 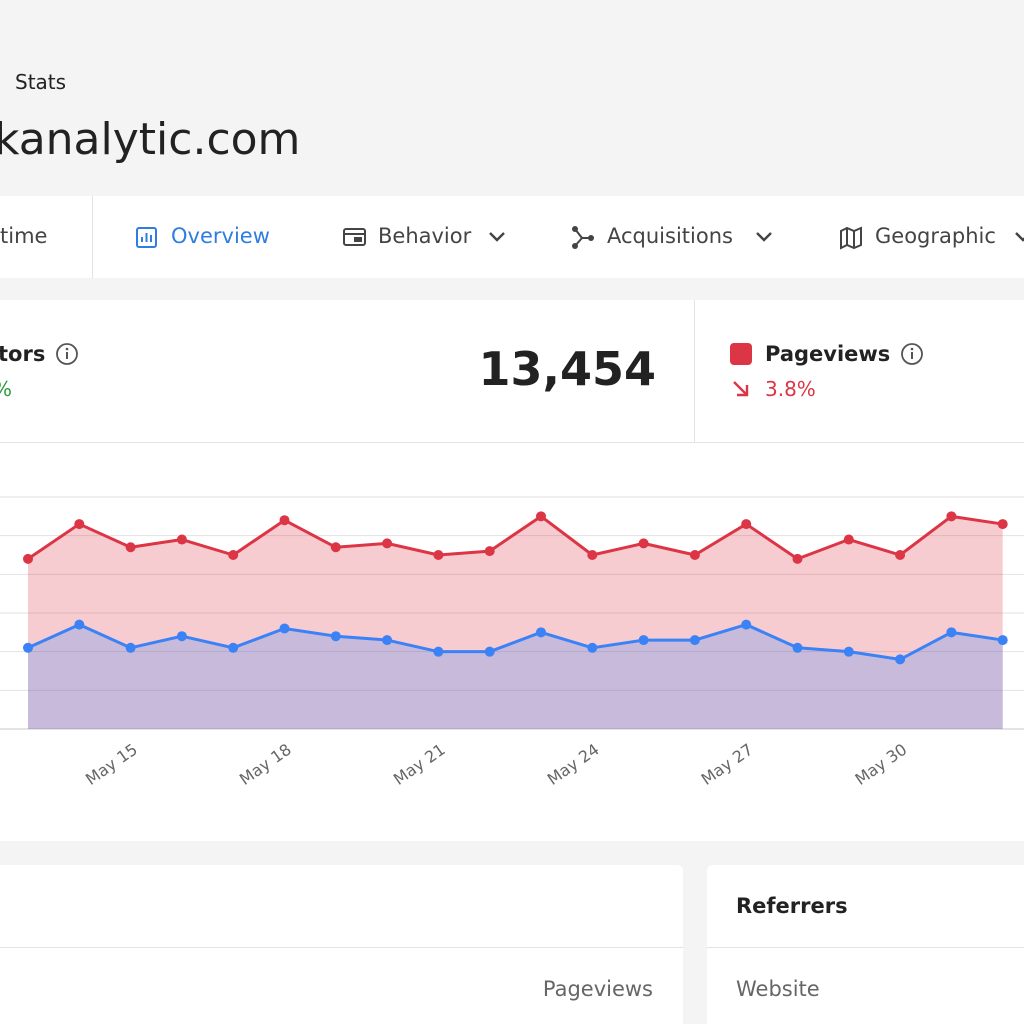 What do you see at coordinates (24, 236) in the screenshot?
I see `tab: time` at bounding box center [24, 236].